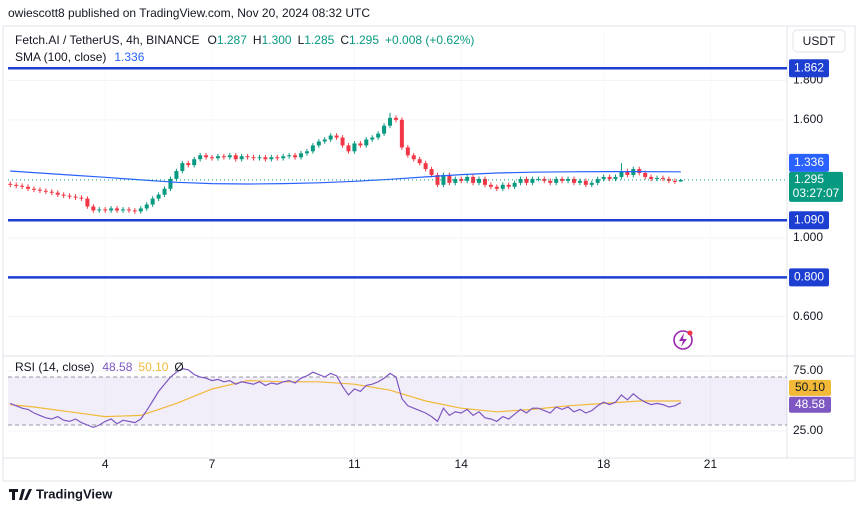 The height and width of the screenshot is (511, 860). Describe the element at coordinates (462, 464) in the screenshot. I see `x-tick-label: 14` at that location.